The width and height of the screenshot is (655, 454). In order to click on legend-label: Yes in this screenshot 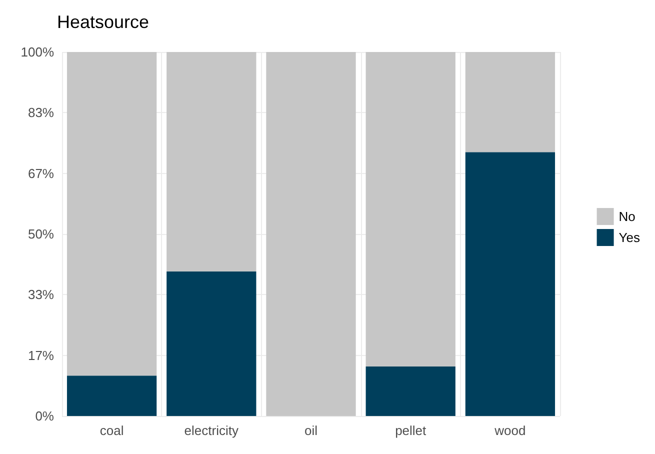, I will do `click(629, 237)`.